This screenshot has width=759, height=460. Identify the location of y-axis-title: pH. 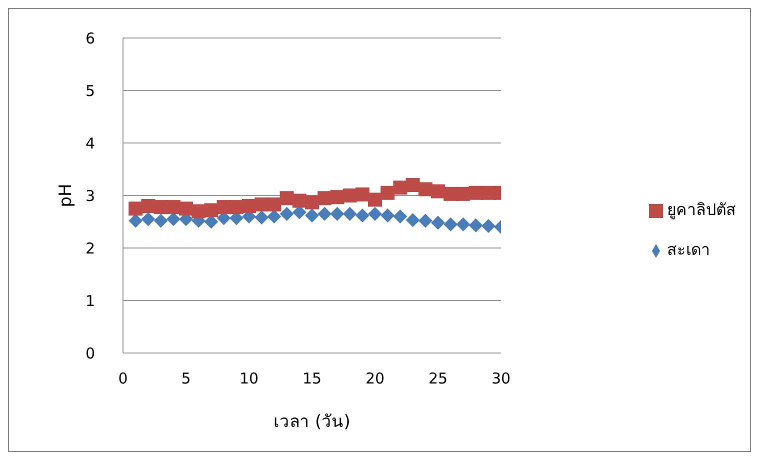
(66, 196).